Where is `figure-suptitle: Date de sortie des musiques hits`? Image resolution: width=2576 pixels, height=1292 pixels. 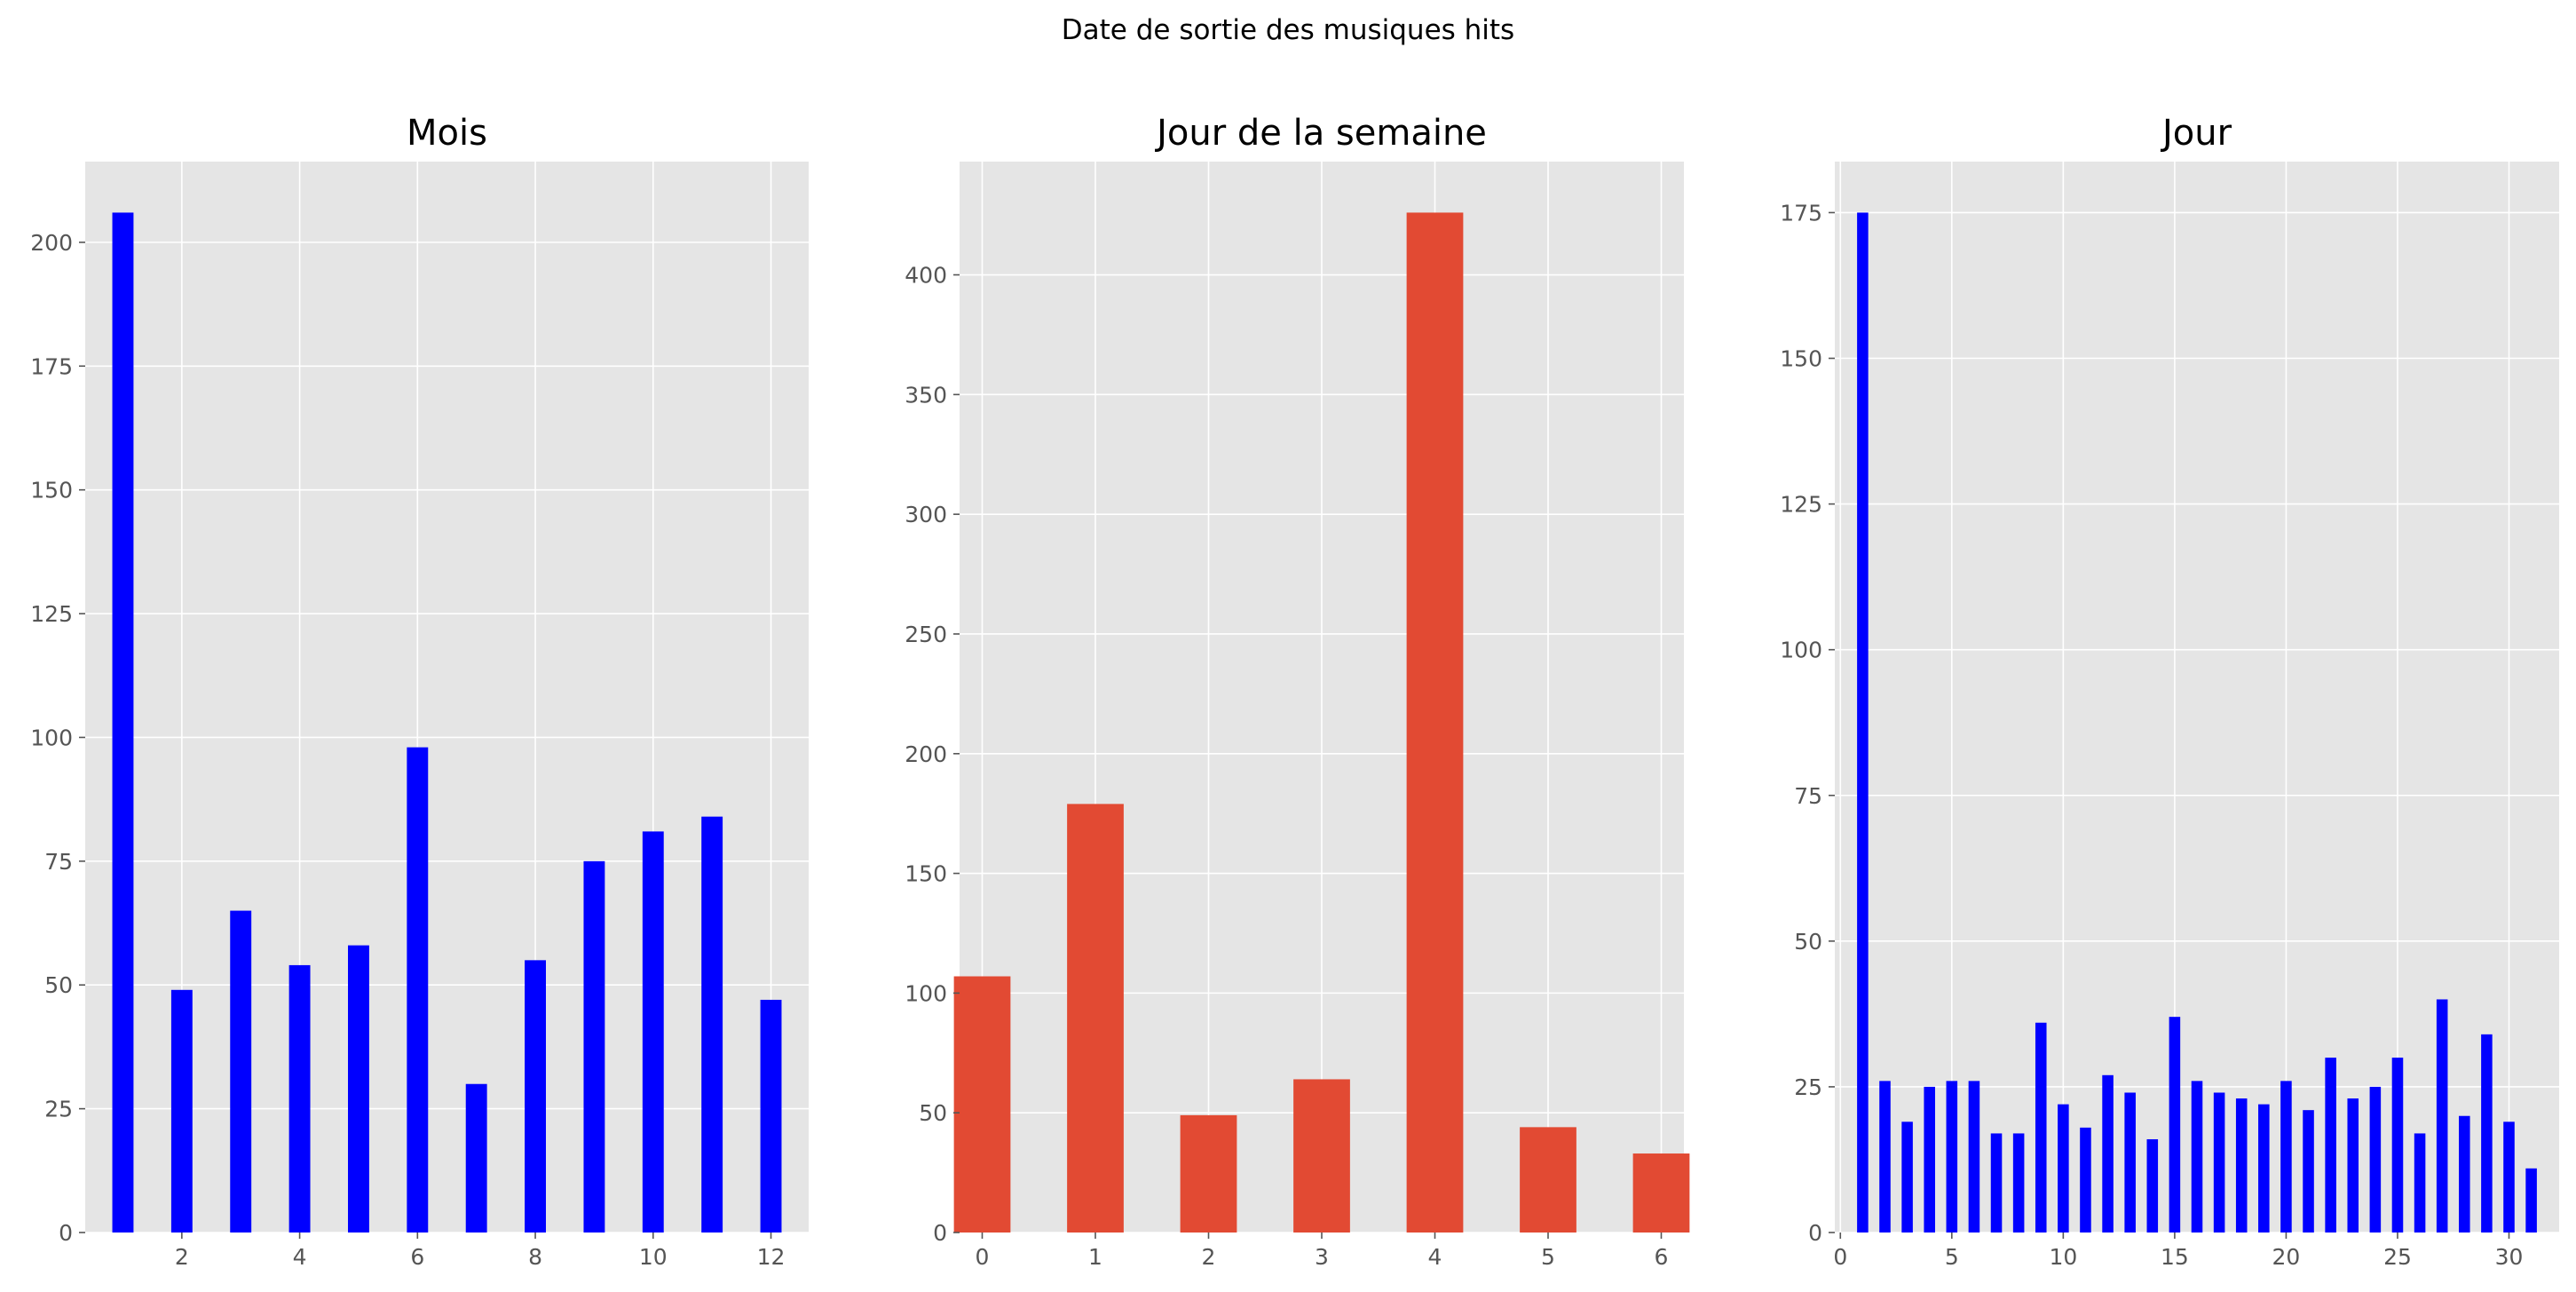
figure-suptitle: Date de sortie des musiques hits is located at coordinates (1288, 30).